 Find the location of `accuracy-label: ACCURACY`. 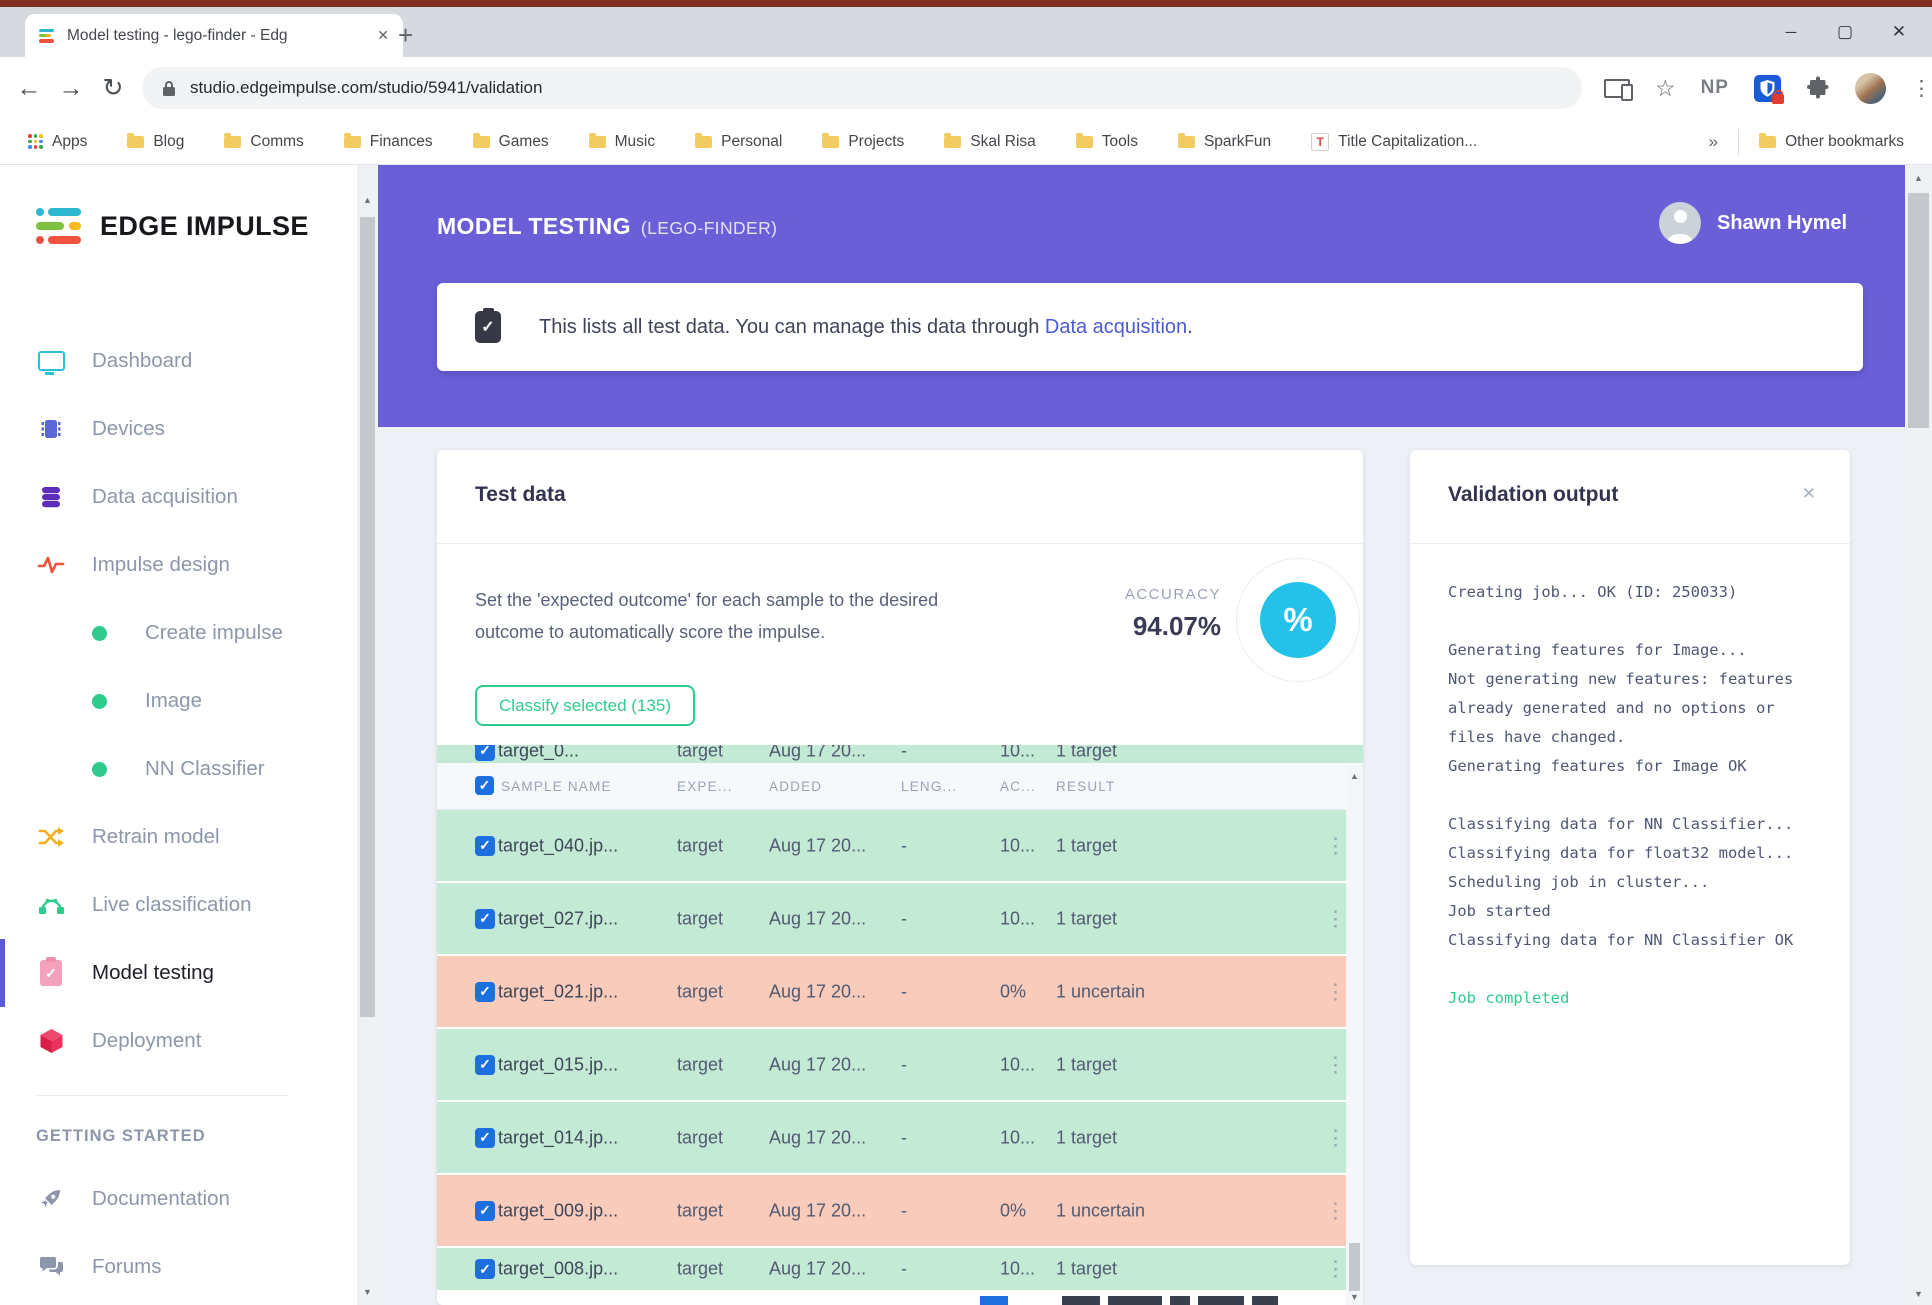

accuracy-label: ACCURACY is located at coordinates (1172, 594).